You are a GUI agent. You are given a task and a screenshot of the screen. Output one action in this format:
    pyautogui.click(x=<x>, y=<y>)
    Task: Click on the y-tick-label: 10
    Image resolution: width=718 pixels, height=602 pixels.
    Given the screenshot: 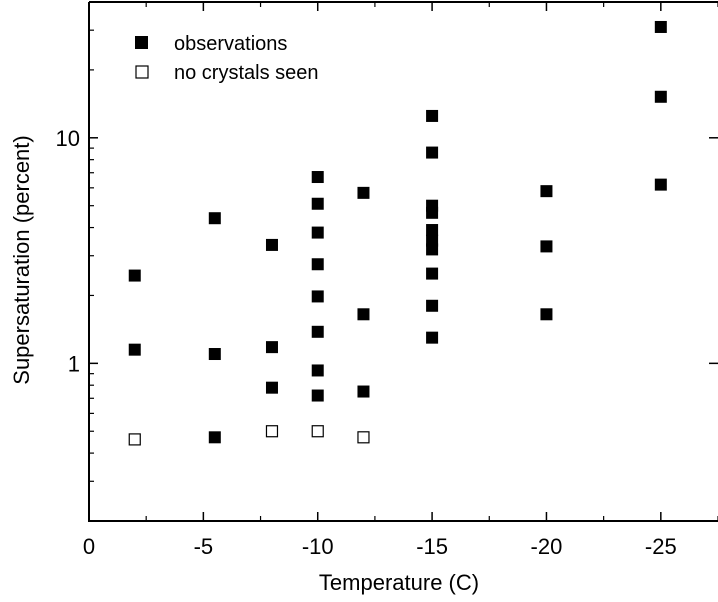 What is the action you would take?
    pyautogui.click(x=68, y=138)
    